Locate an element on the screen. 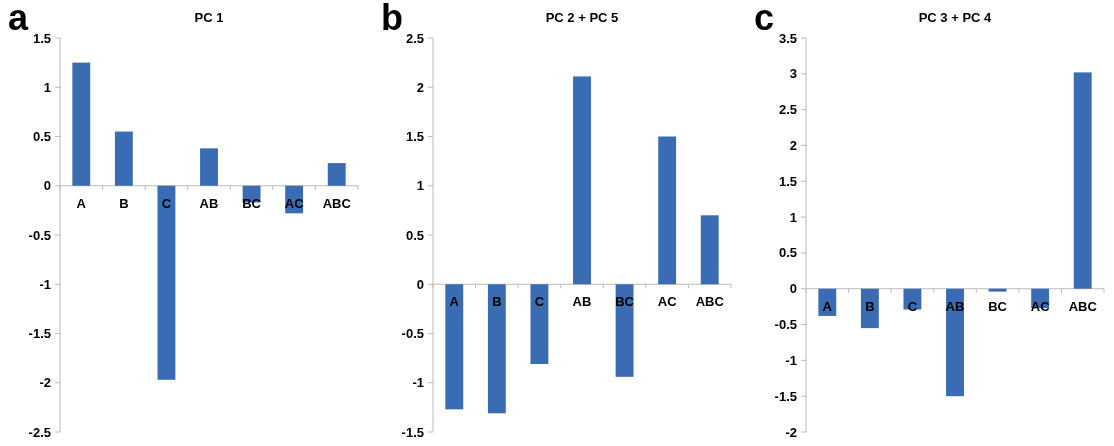 This screenshot has height=446, width=1114. y-tick-label: 3 is located at coordinates (793, 74).